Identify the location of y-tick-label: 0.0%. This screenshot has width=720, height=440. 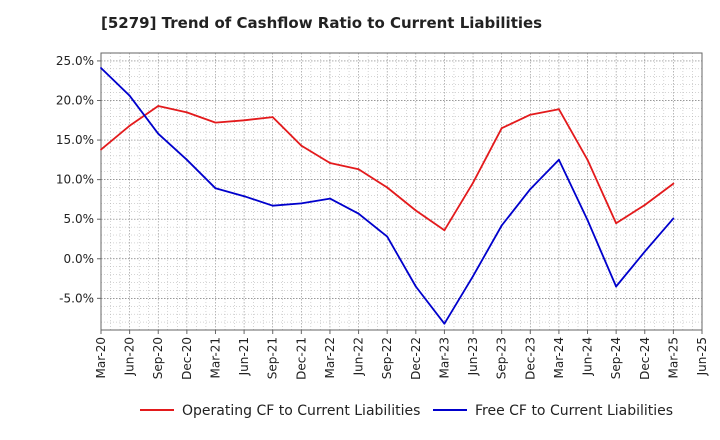
(79, 259).